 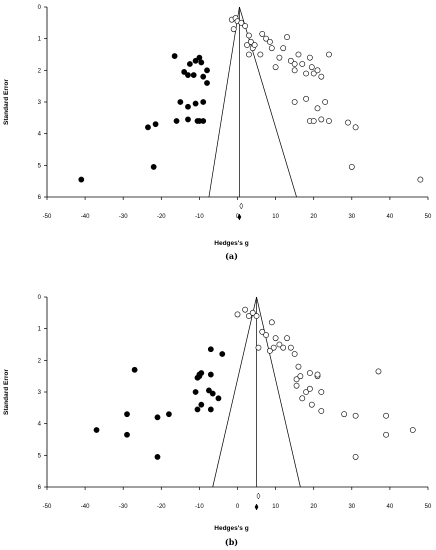 What do you see at coordinates (224, 102) in the screenshot?
I see `funnel-left-limit` at bounding box center [224, 102].